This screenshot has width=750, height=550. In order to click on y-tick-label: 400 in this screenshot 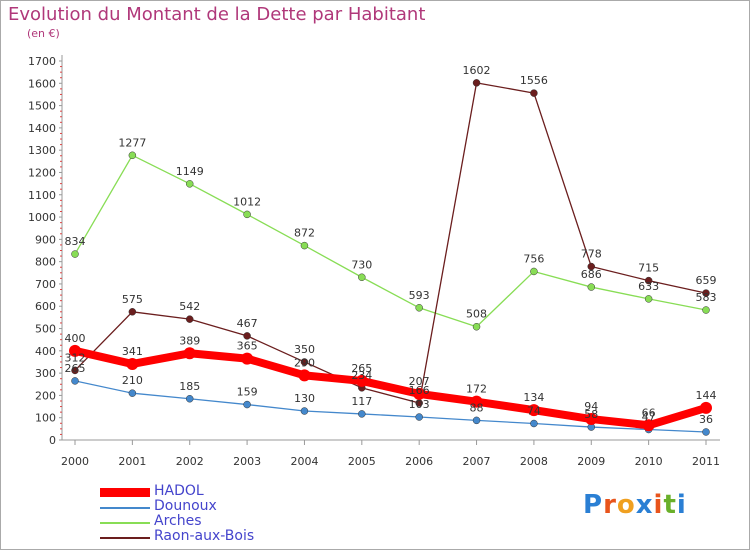, I will do `click(45, 351)`.